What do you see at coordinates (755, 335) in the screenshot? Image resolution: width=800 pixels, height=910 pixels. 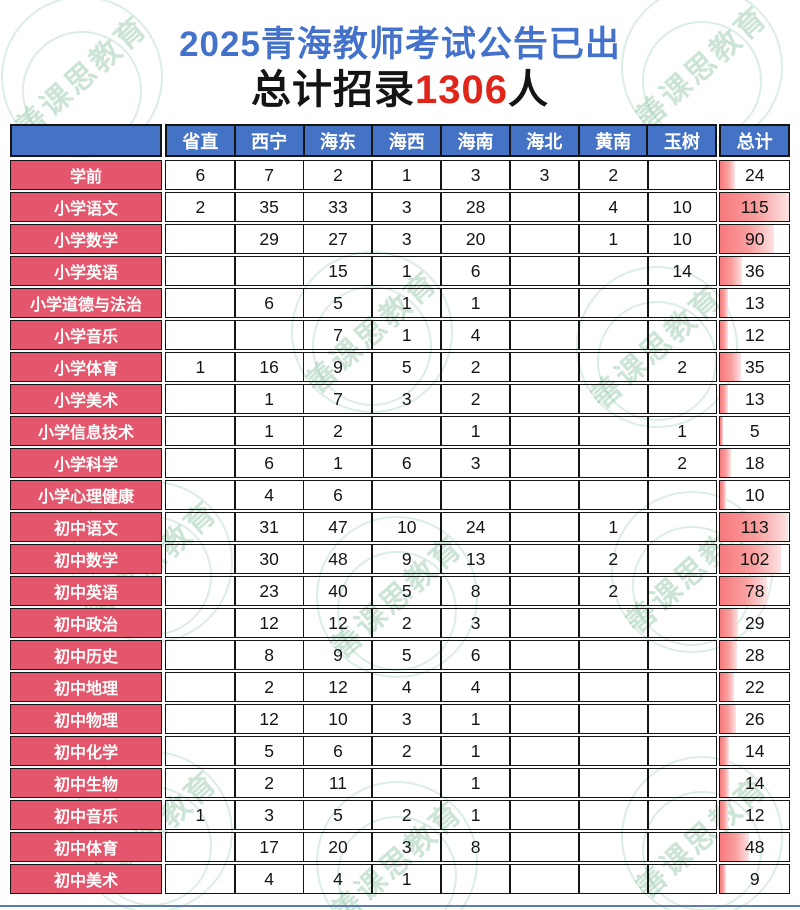 I see `total-cell: 12` at bounding box center [755, 335].